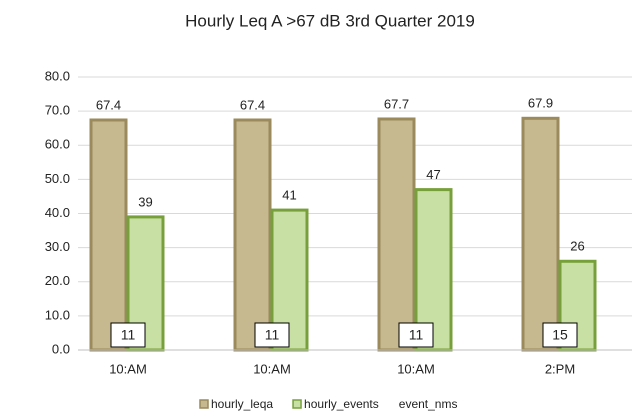 The image size is (639, 415). Describe the element at coordinates (433, 174) in the screenshot. I see `data-label: 47` at that location.